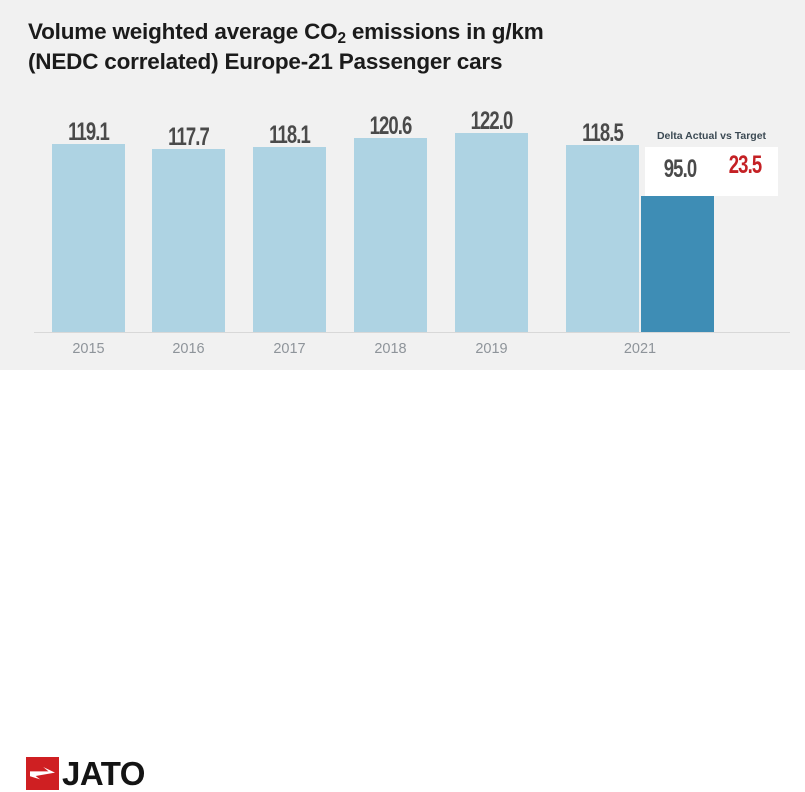 This screenshot has height=792, width=805. Describe the element at coordinates (444, 31) in the screenshot. I see `chart-title-part-suffix: emissions in g/km` at that location.